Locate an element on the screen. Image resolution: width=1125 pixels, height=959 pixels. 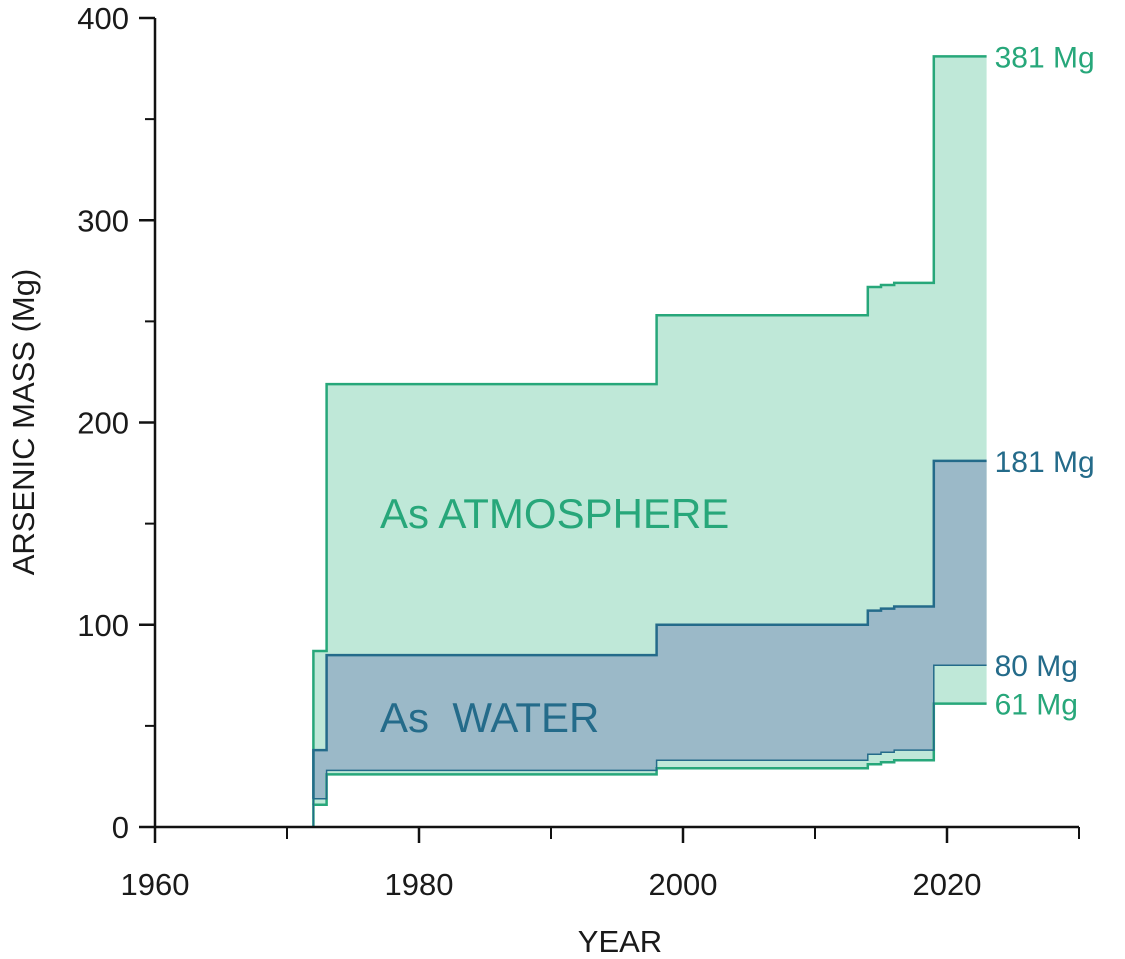
x-tick-label: 2000 is located at coordinates (683, 884).